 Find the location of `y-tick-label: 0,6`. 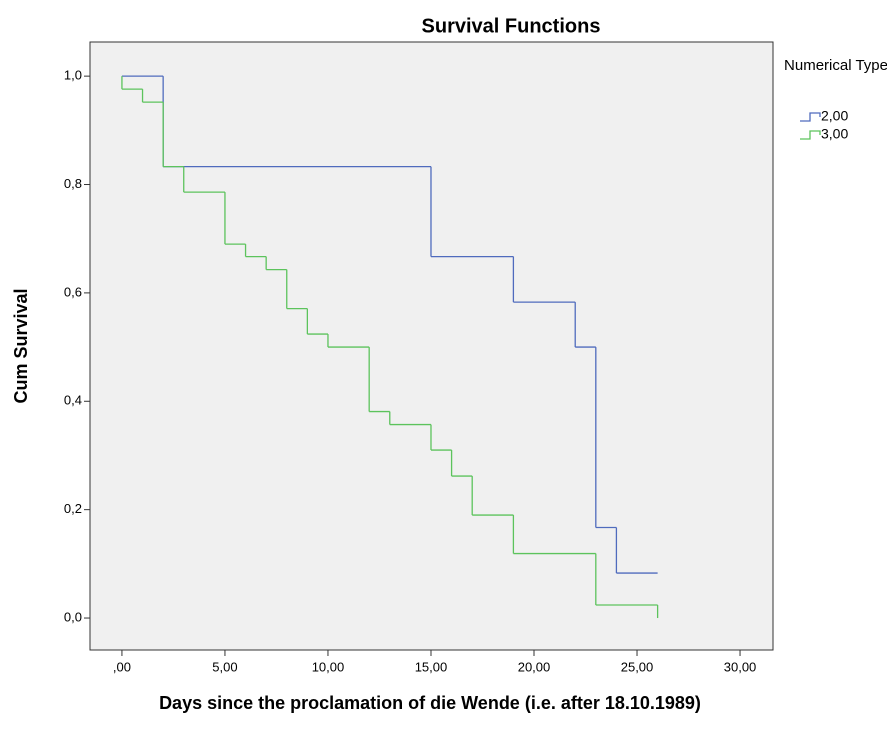

y-tick-label: 0,6 is located at coordinates (73, 291).